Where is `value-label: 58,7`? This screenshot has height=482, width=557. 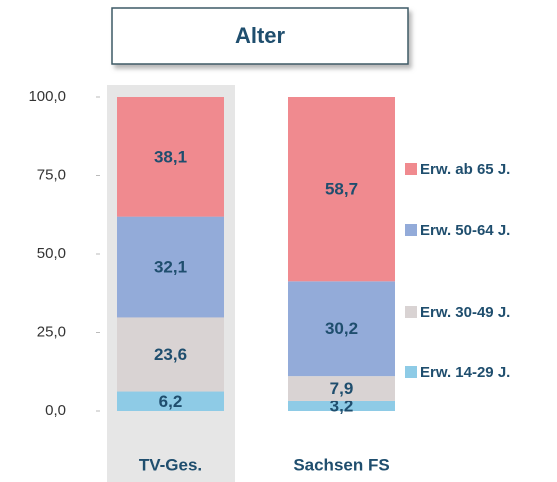
value-label: 58,7 is located at coordinates (341, 189).